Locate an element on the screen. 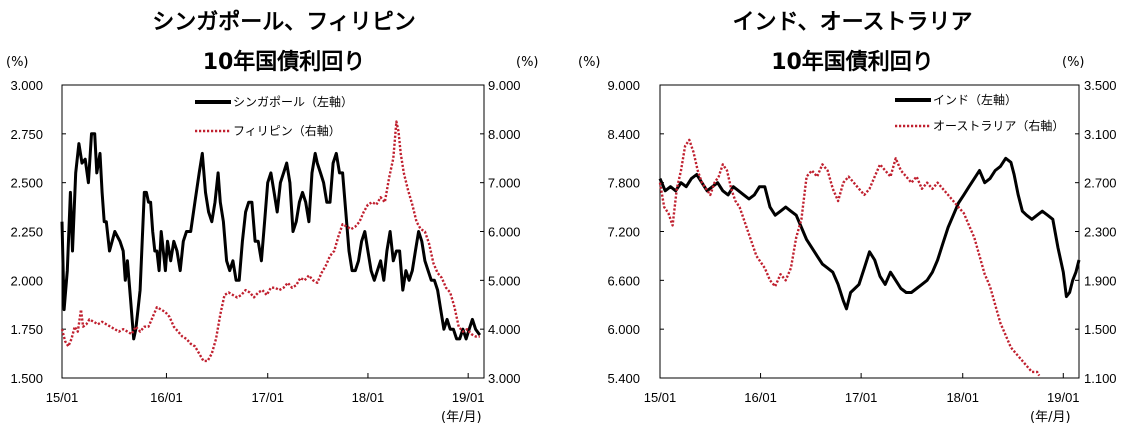 This screenshot has height=429, width=1137. left-tick-label: 6.000 is located at coordinates (623, 329).